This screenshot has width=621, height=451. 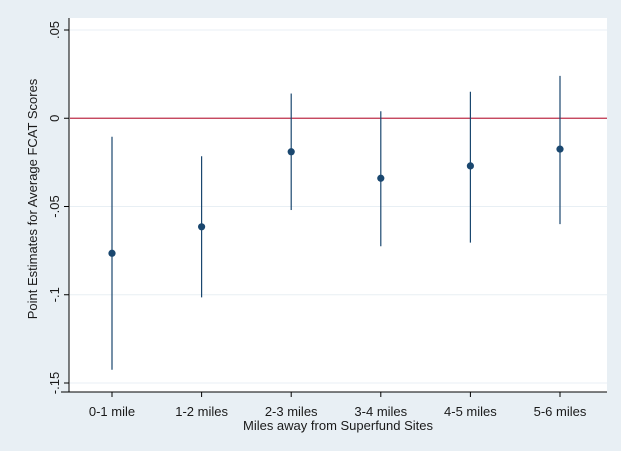 I want to click on x-tick-label: 3-4 miles, so click(x=380, y=411).